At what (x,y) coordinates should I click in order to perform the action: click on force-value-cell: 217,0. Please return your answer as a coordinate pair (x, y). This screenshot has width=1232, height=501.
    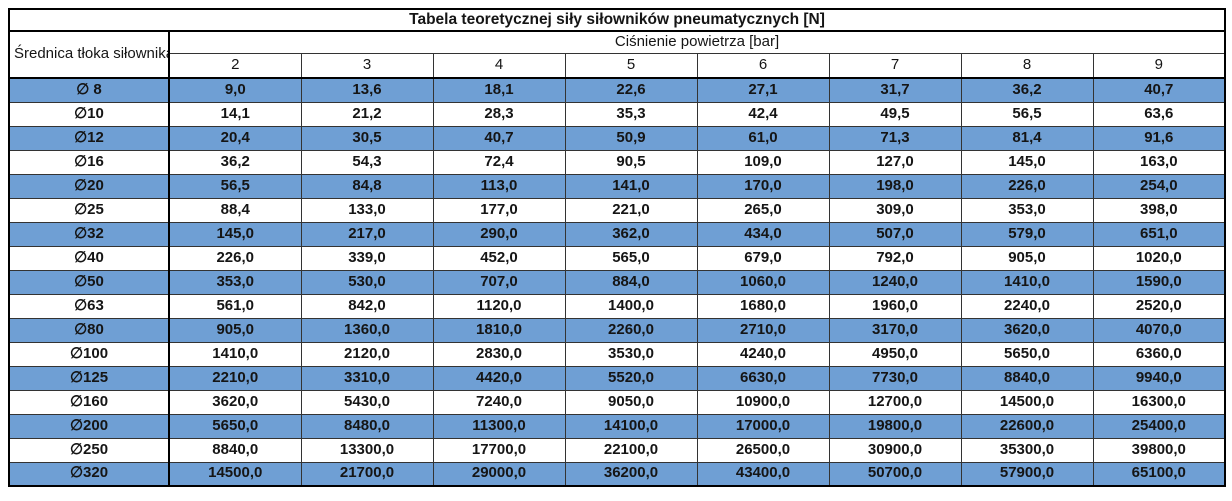
    Looking at the image, I should click on (367, 234).